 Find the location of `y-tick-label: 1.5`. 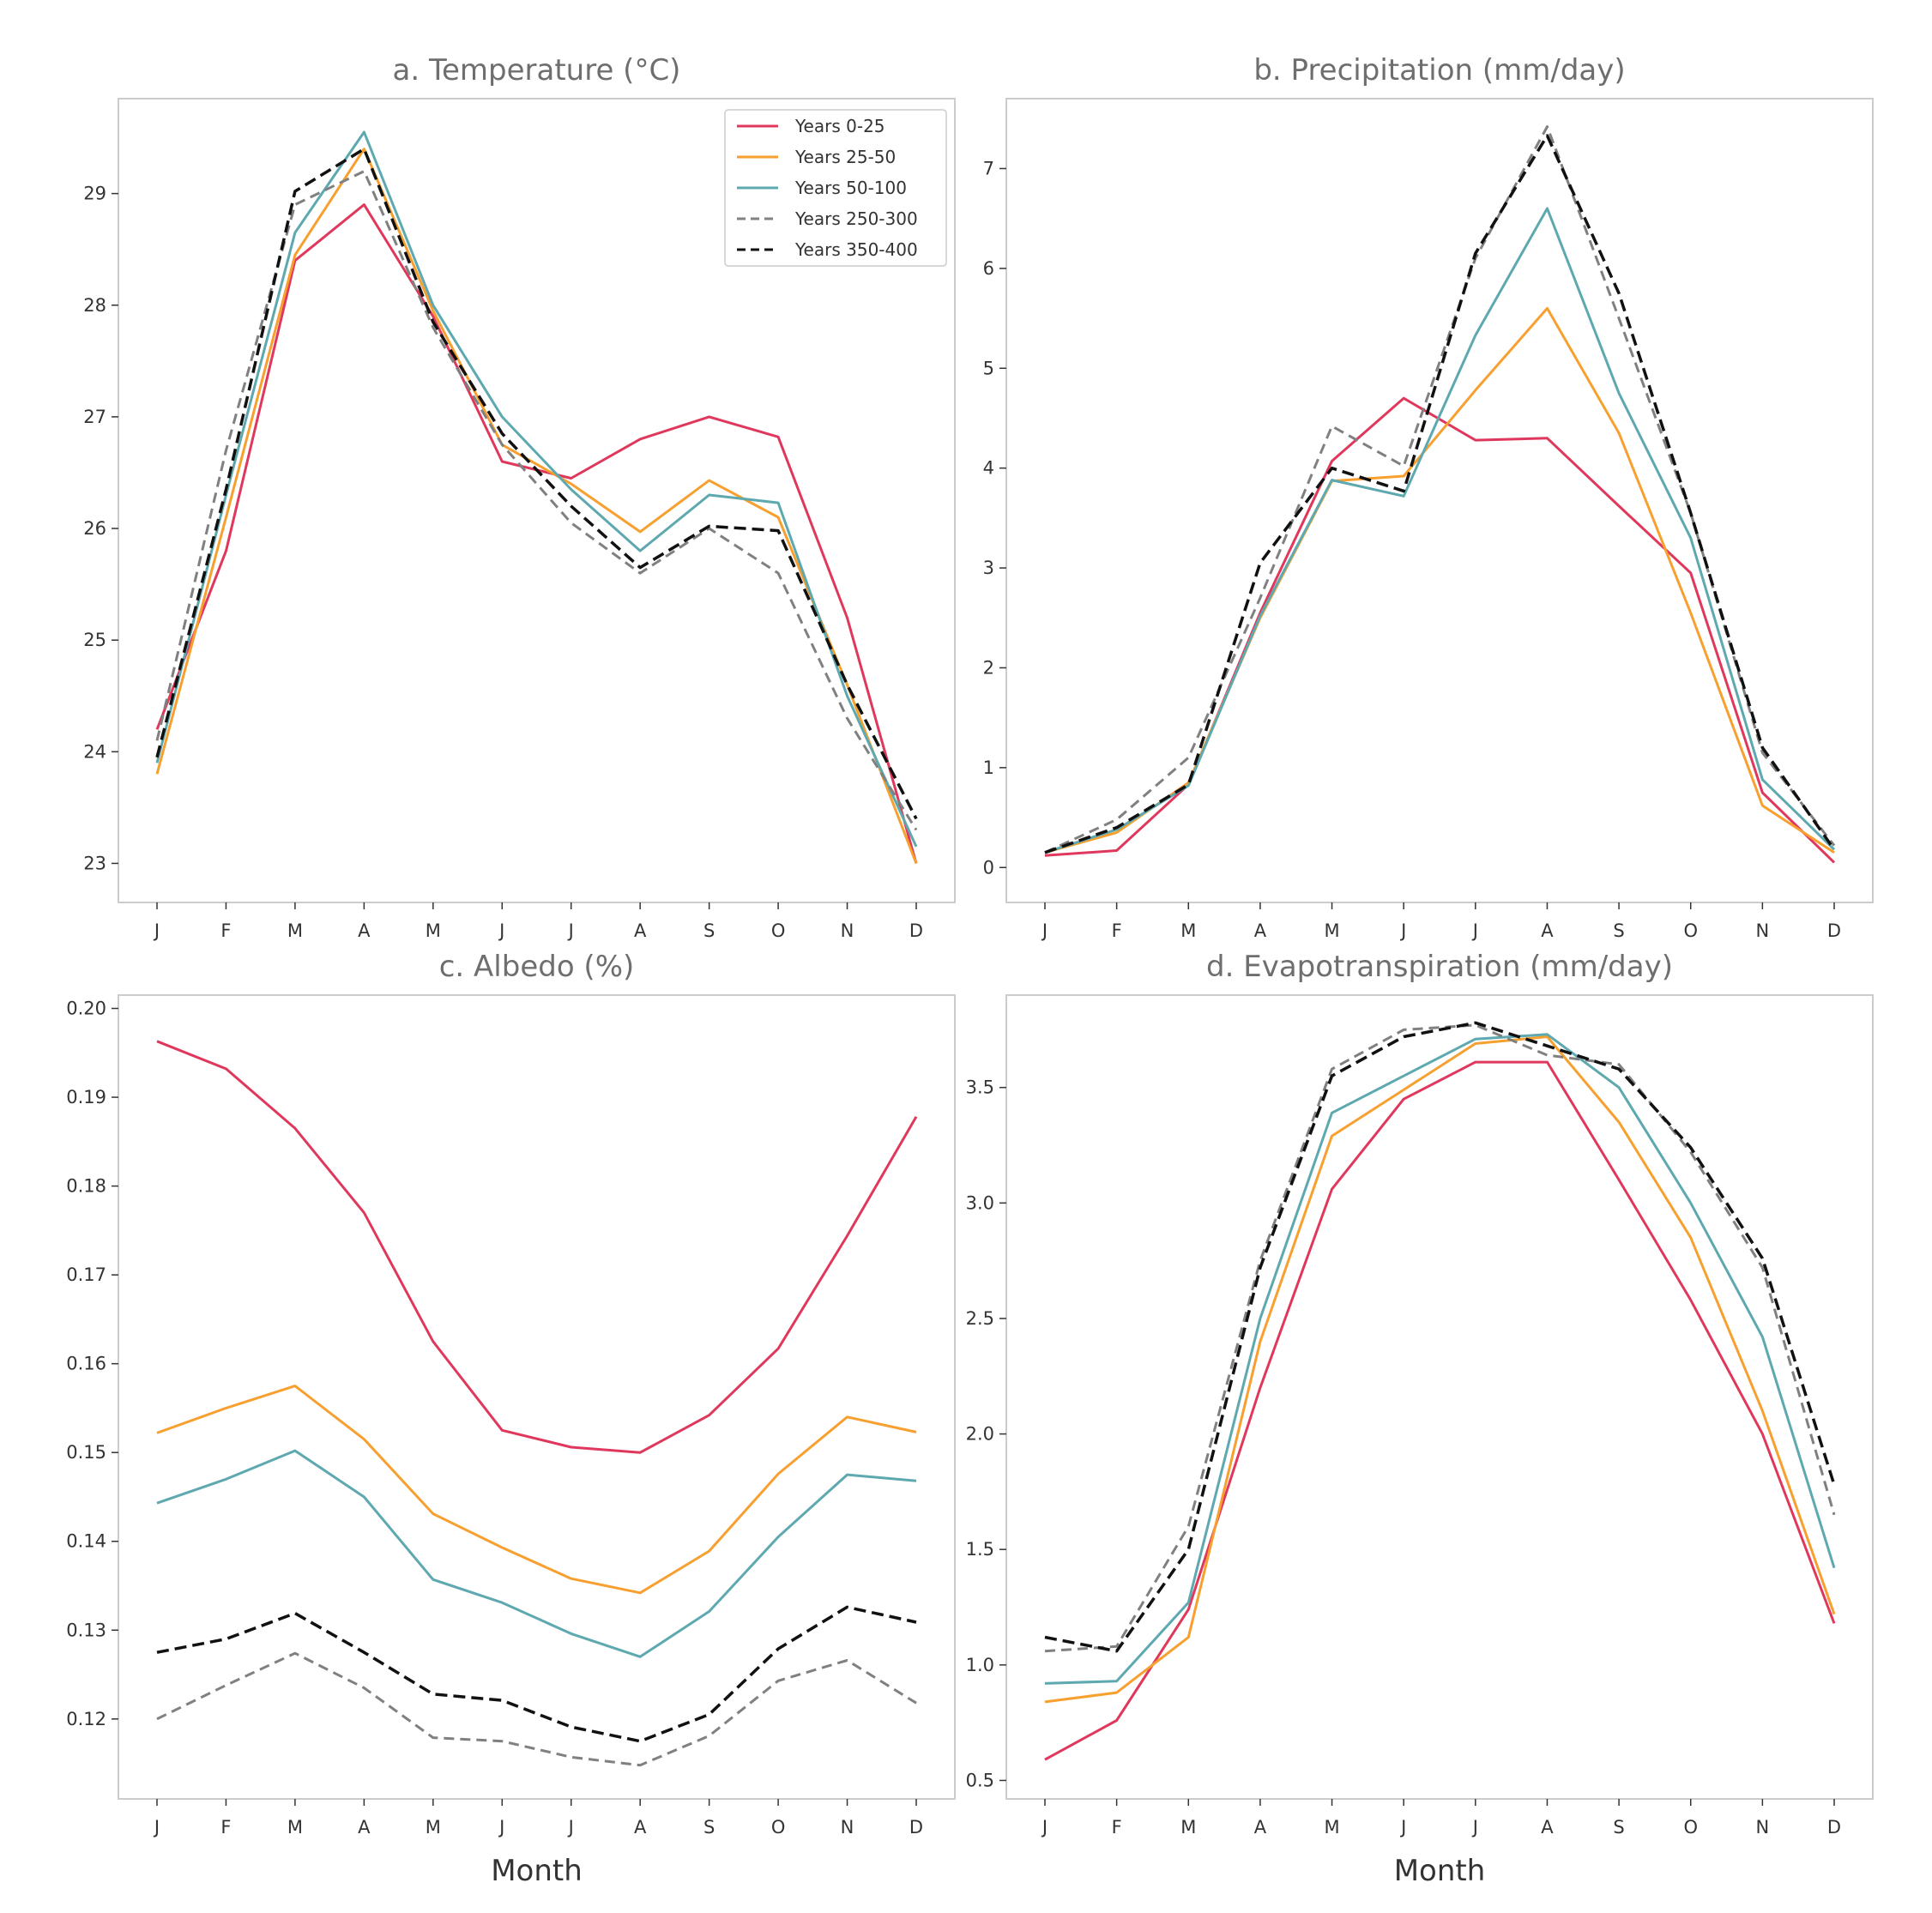

y-tick-label: 1.5 is located at coordinates (980, 1549).